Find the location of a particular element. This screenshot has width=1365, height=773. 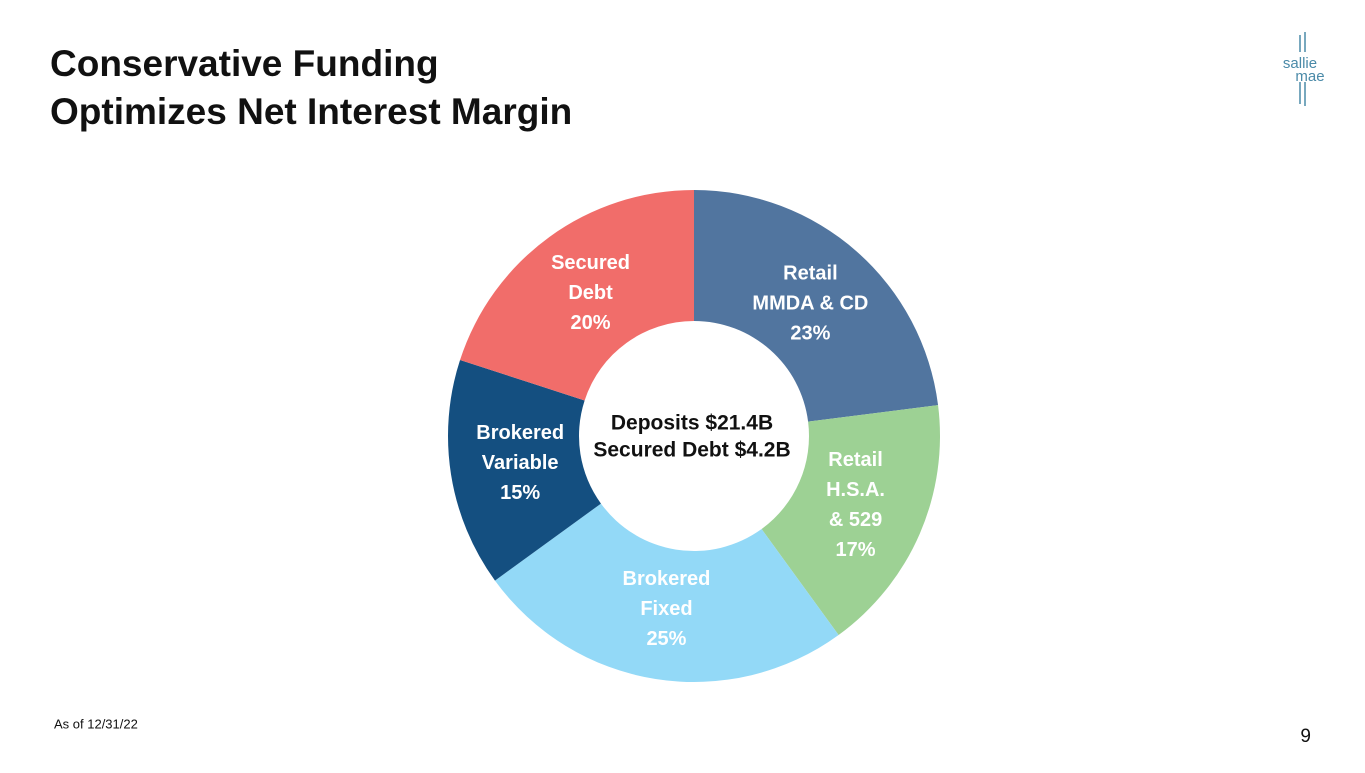

footnote: As of 12/31/22 is located at coordinates (96, 723).